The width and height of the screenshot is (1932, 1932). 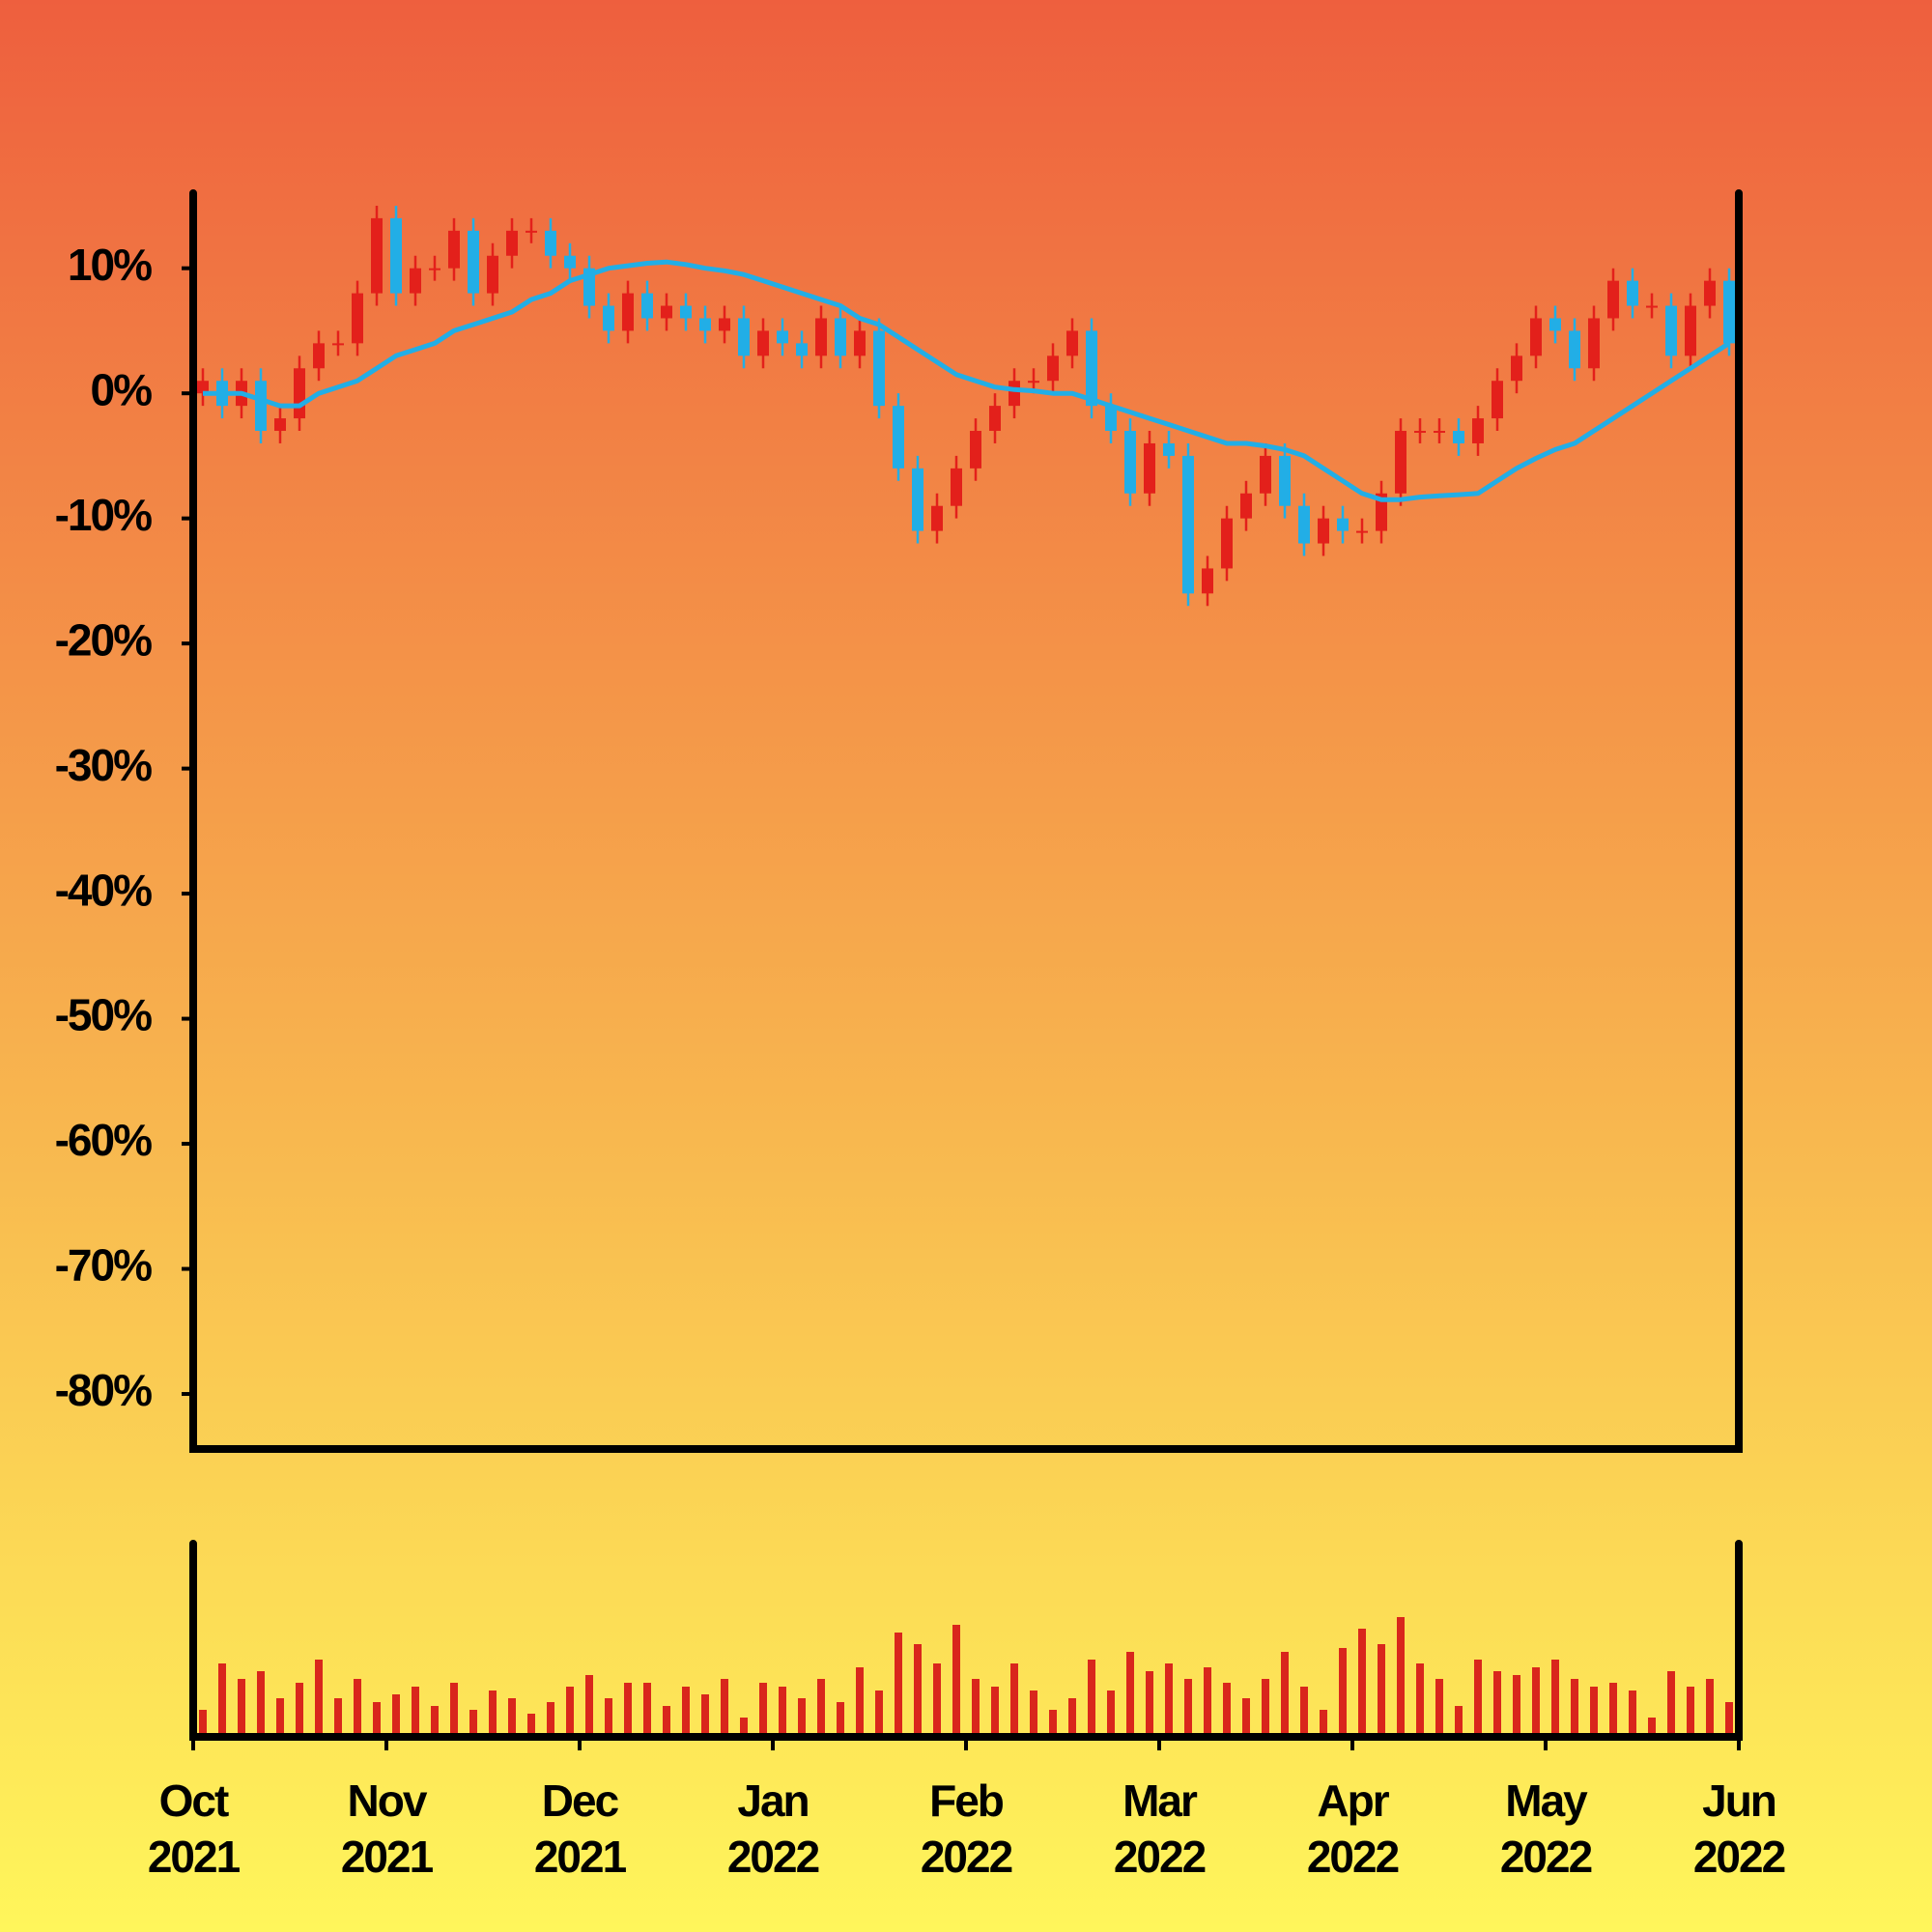 I want to click on x-tick-label: May, so click(x=1546, y=1801).